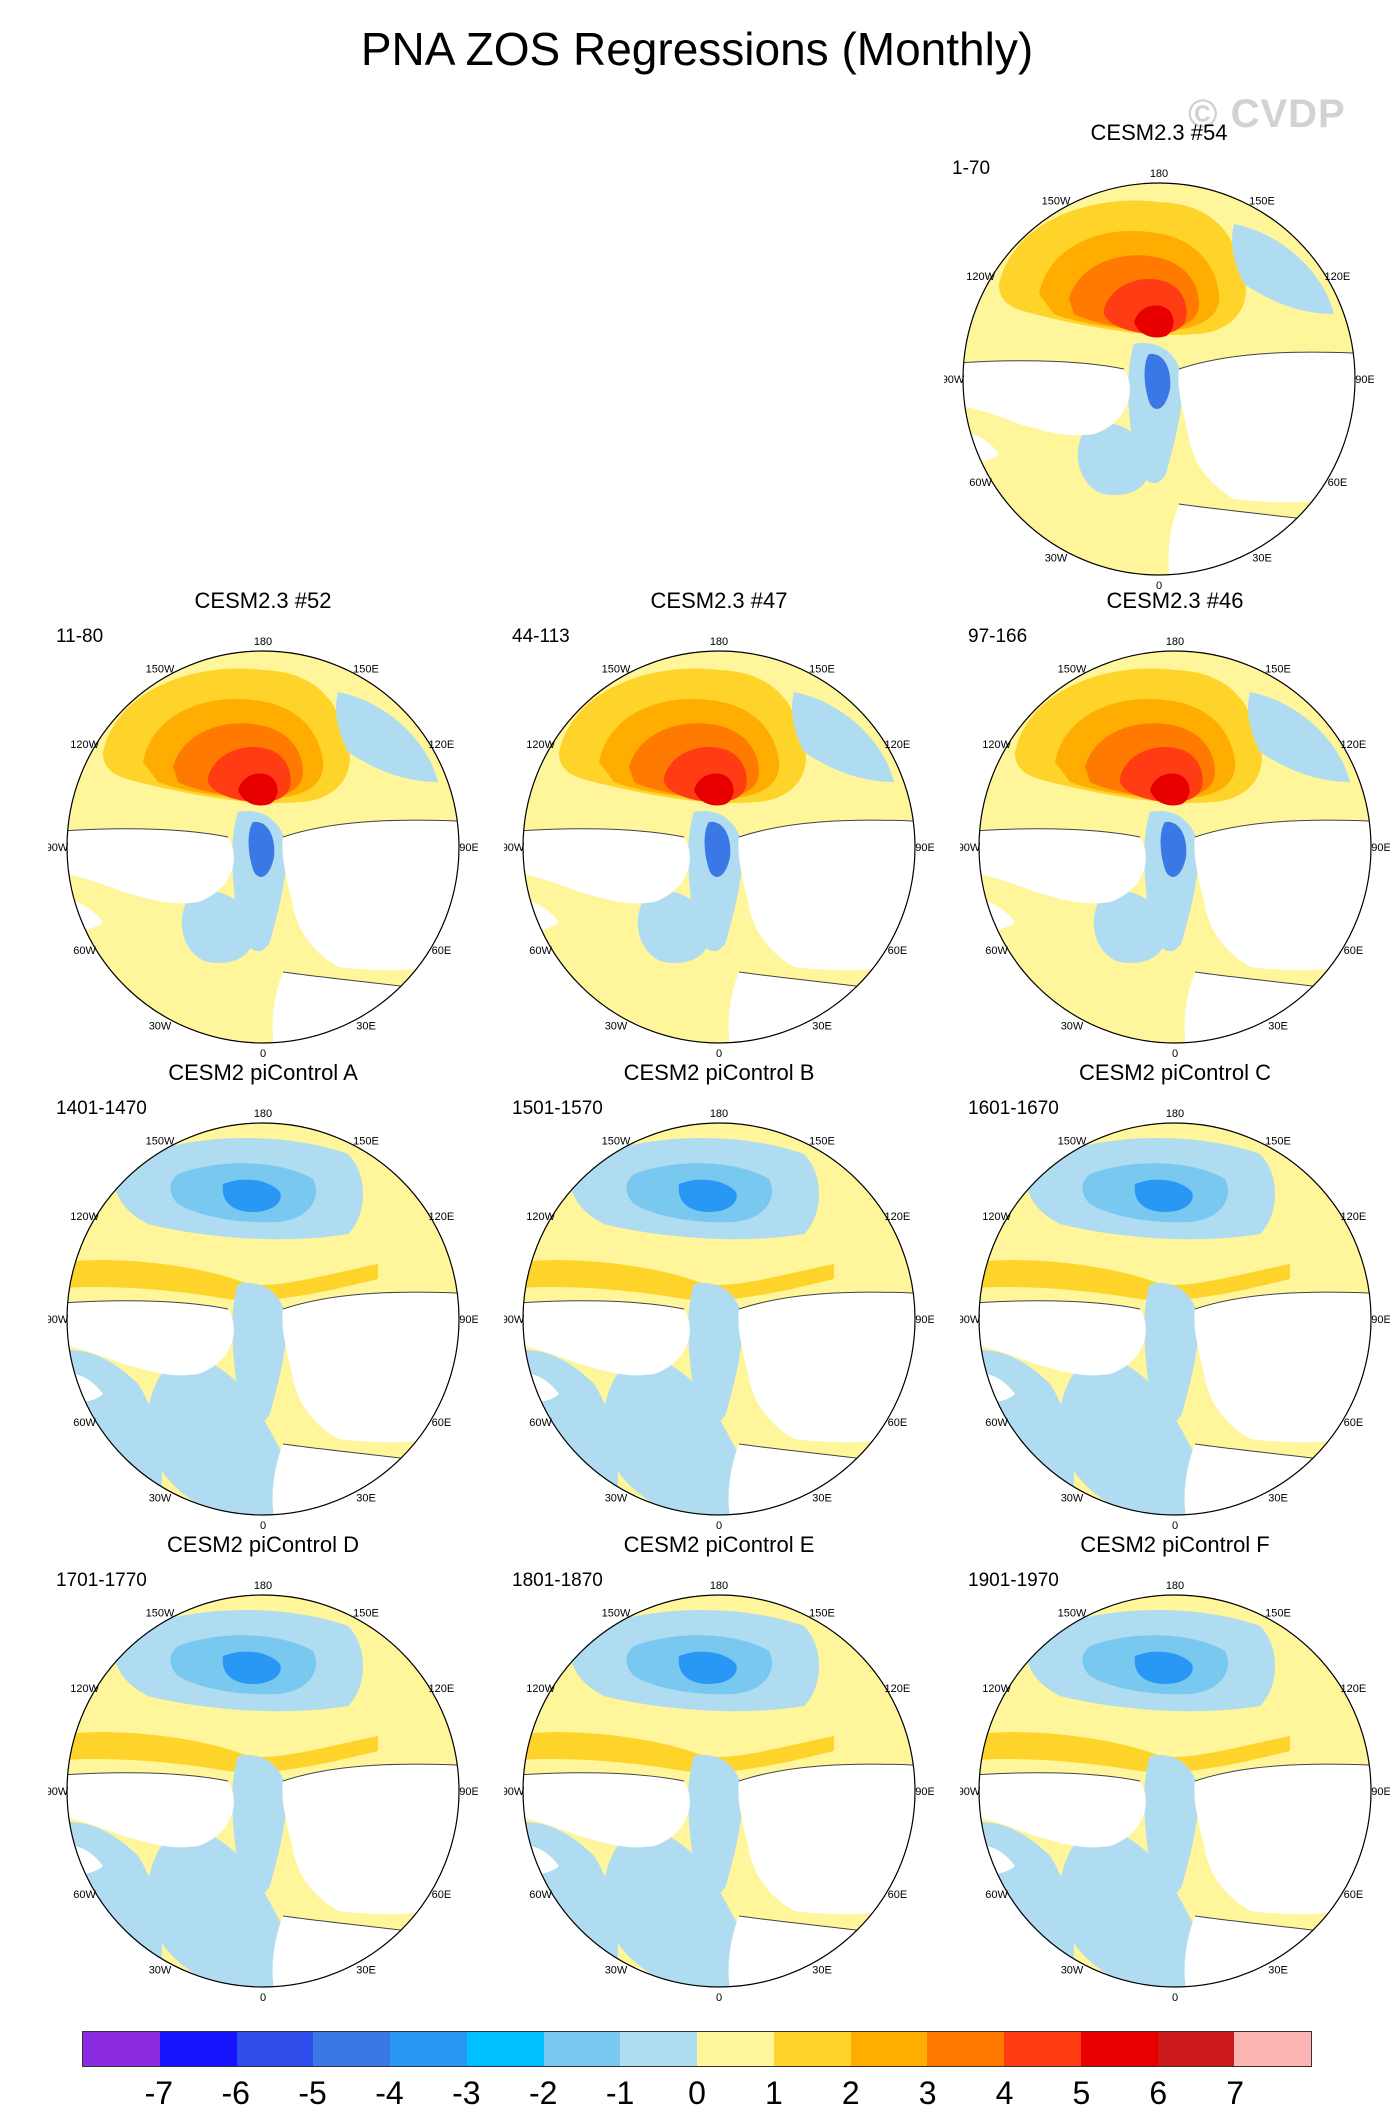  Describe the element at coordinates (263, 1114) in the screenshot. I see `longitude-label: 180` at that location.